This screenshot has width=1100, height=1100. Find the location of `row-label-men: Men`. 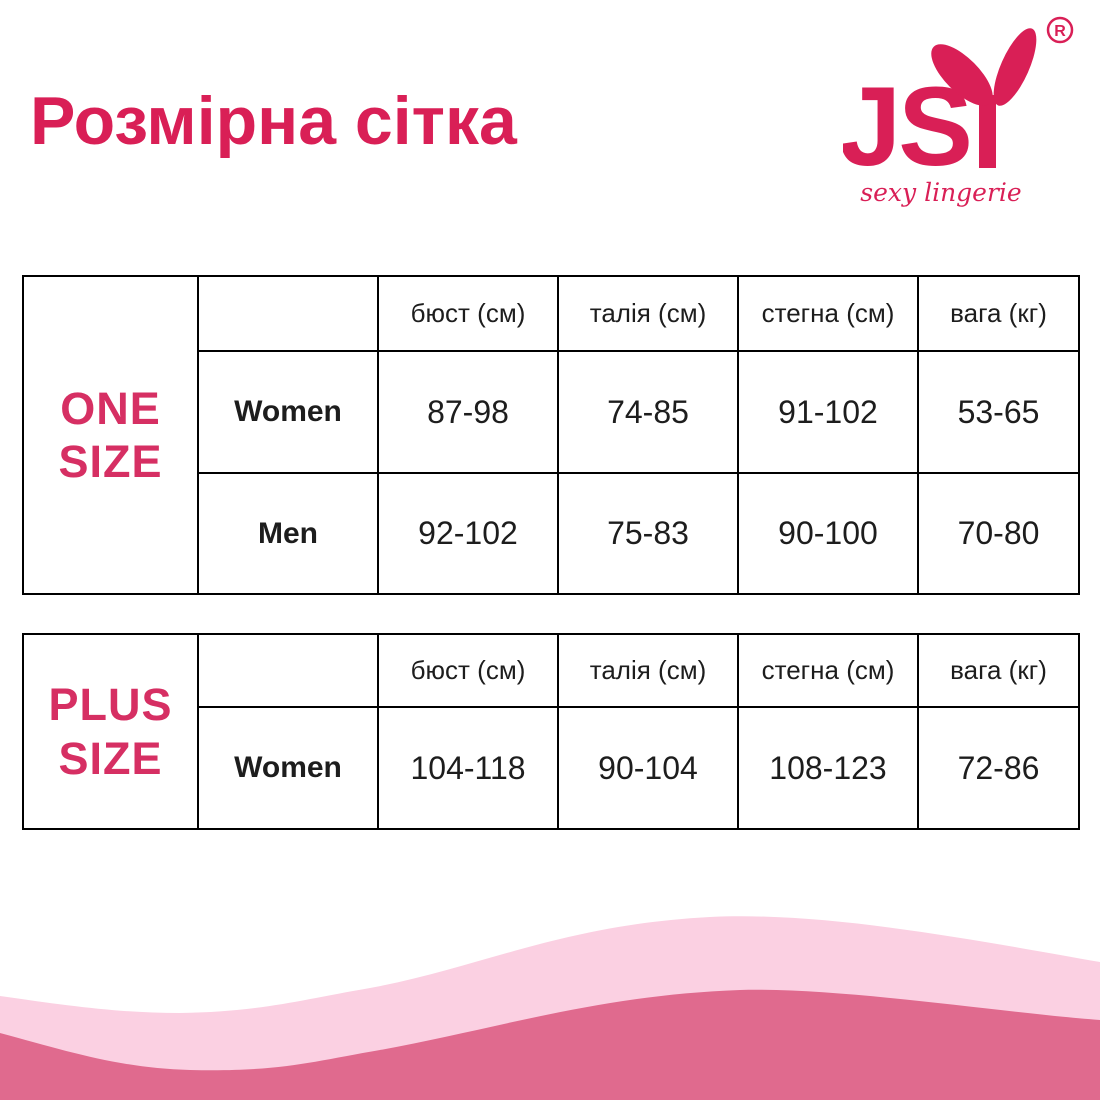

row-label-men: Men is located at coordinates (288, 533).